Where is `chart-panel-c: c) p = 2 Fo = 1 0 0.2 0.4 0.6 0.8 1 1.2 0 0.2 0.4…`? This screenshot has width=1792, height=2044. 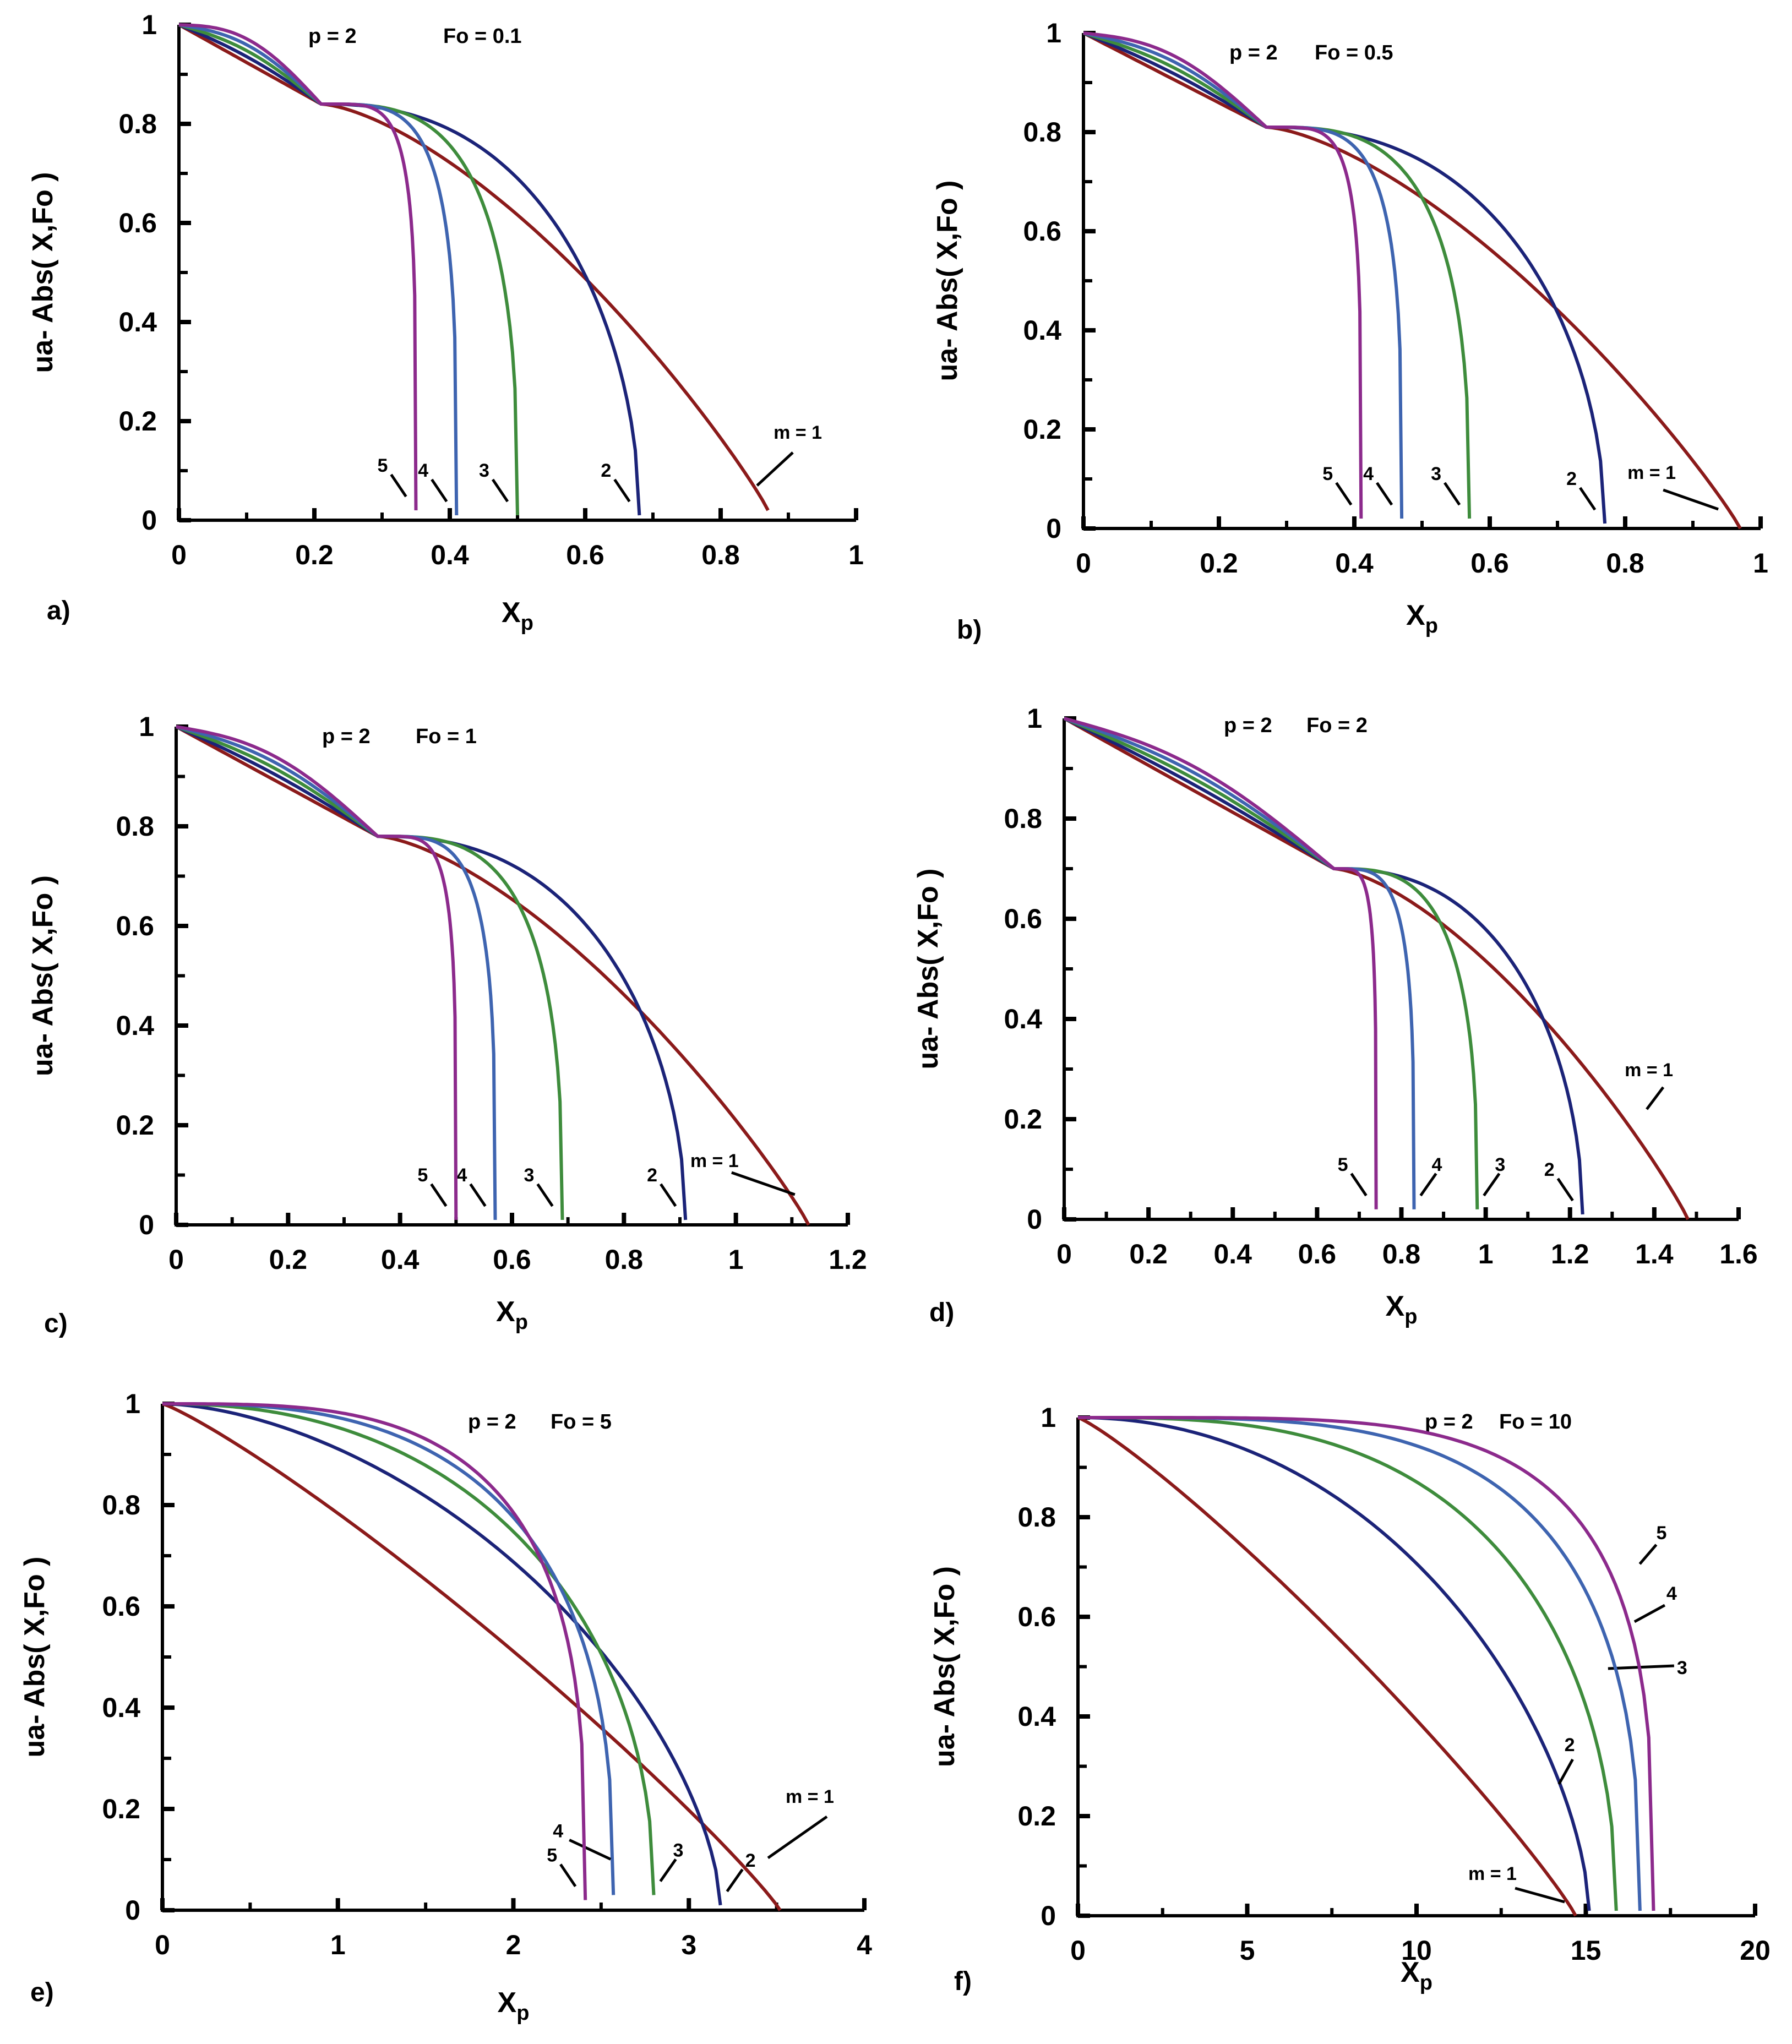
chart-panel-c: c) p = 2 Fo = 1 0 0.2 0.4 0.6 0.8 1 1.2 0 0.2 0.4… is located at coordinates (447, 1024).